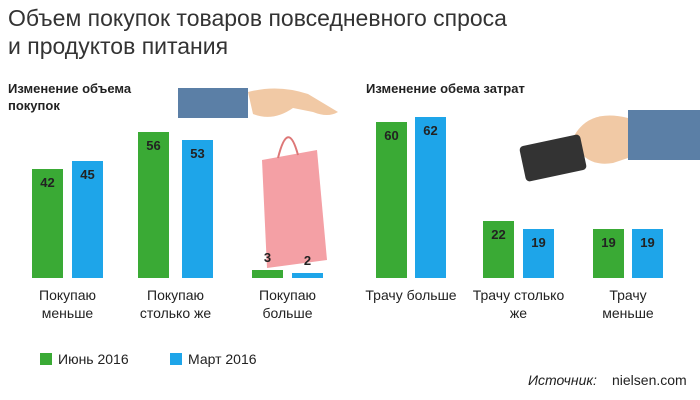 This screenshot has height=400, width=700. What do you see at coordinates (47, 182) in the screenshot?
I see `value-label: 42` at bounding box center [47, 182].